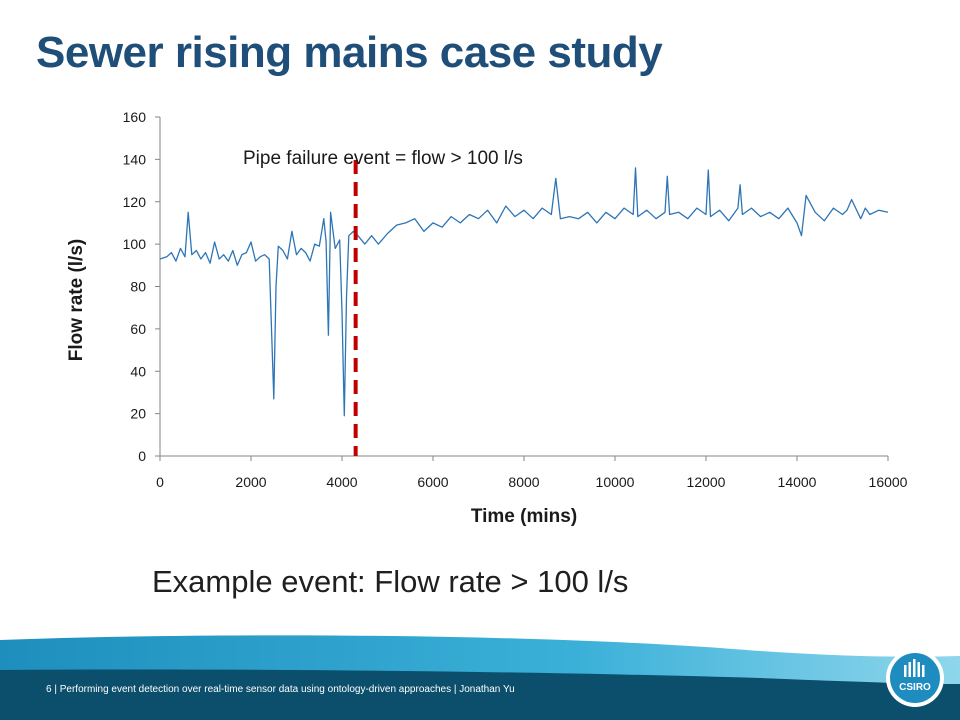  What do you see at coordinates (888, 482) in the screenshot?
I see `x-tick-label: 16000` at bounding box center [888, 482].